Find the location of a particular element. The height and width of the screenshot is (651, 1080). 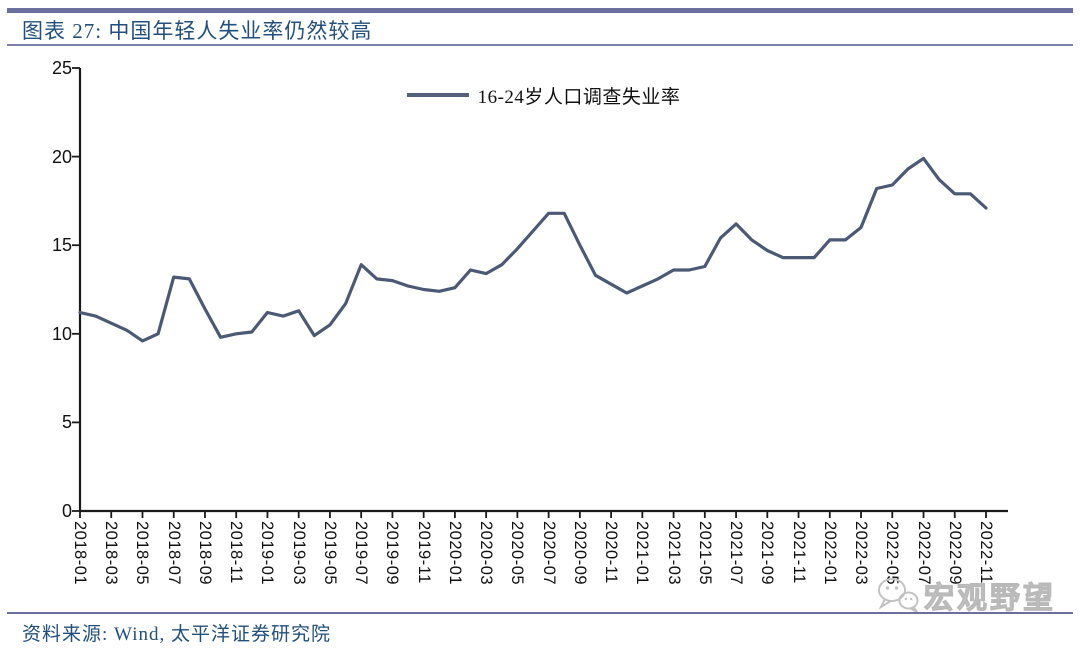

x-axis-tick-label: 2019-05 is located at coordinates (329, 553).